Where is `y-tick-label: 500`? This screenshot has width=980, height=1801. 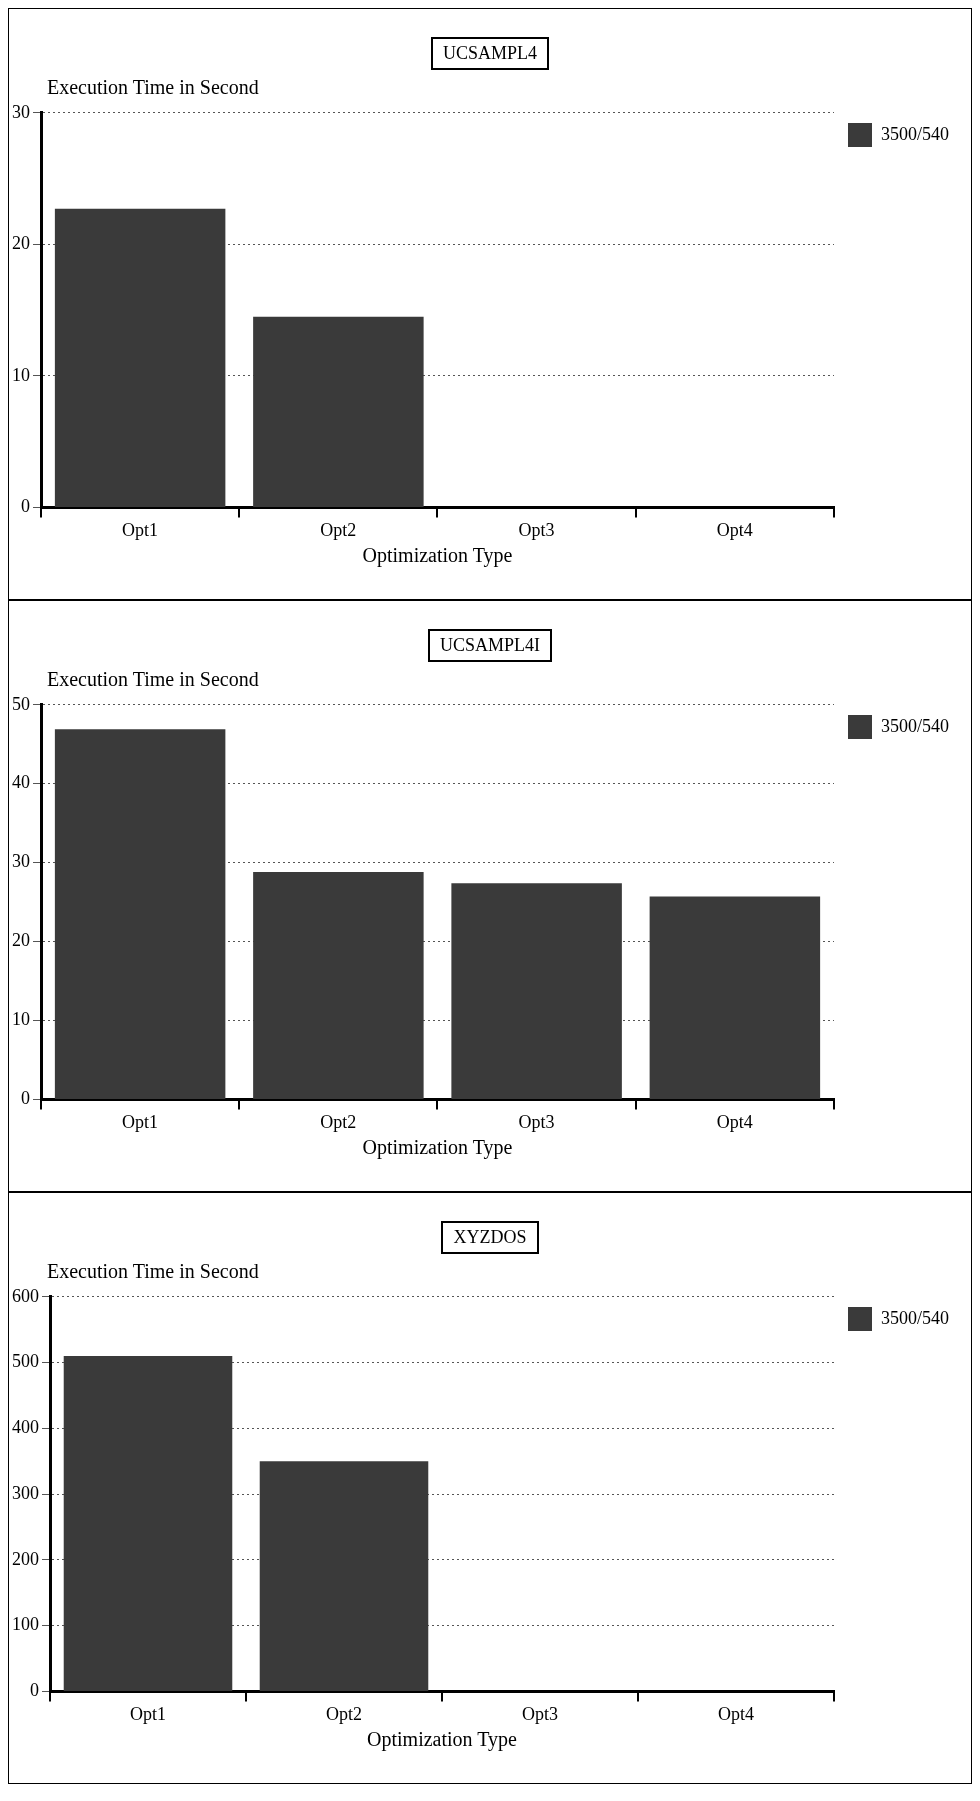
y-tick-label: 500 is located at coordinates (25, 1361).